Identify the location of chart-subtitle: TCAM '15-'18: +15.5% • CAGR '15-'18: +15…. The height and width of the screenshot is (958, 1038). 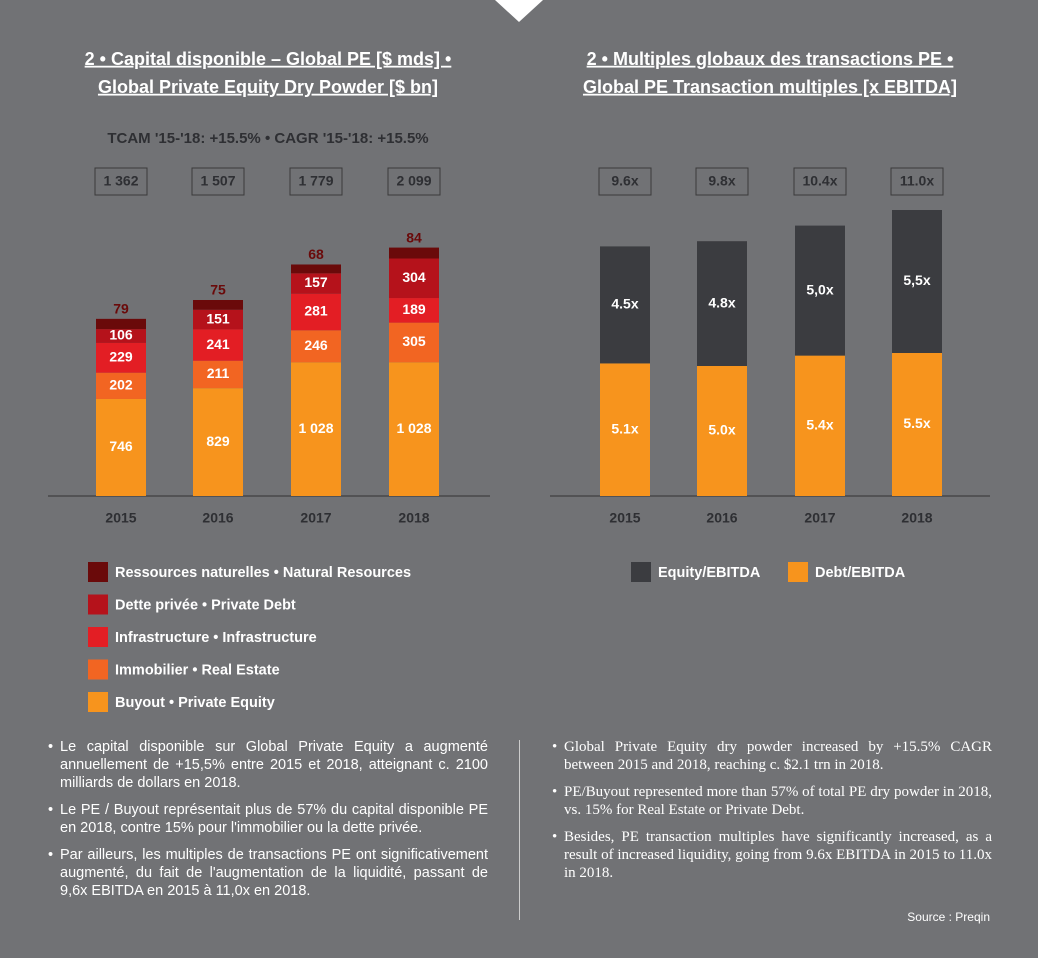
(267, 138).